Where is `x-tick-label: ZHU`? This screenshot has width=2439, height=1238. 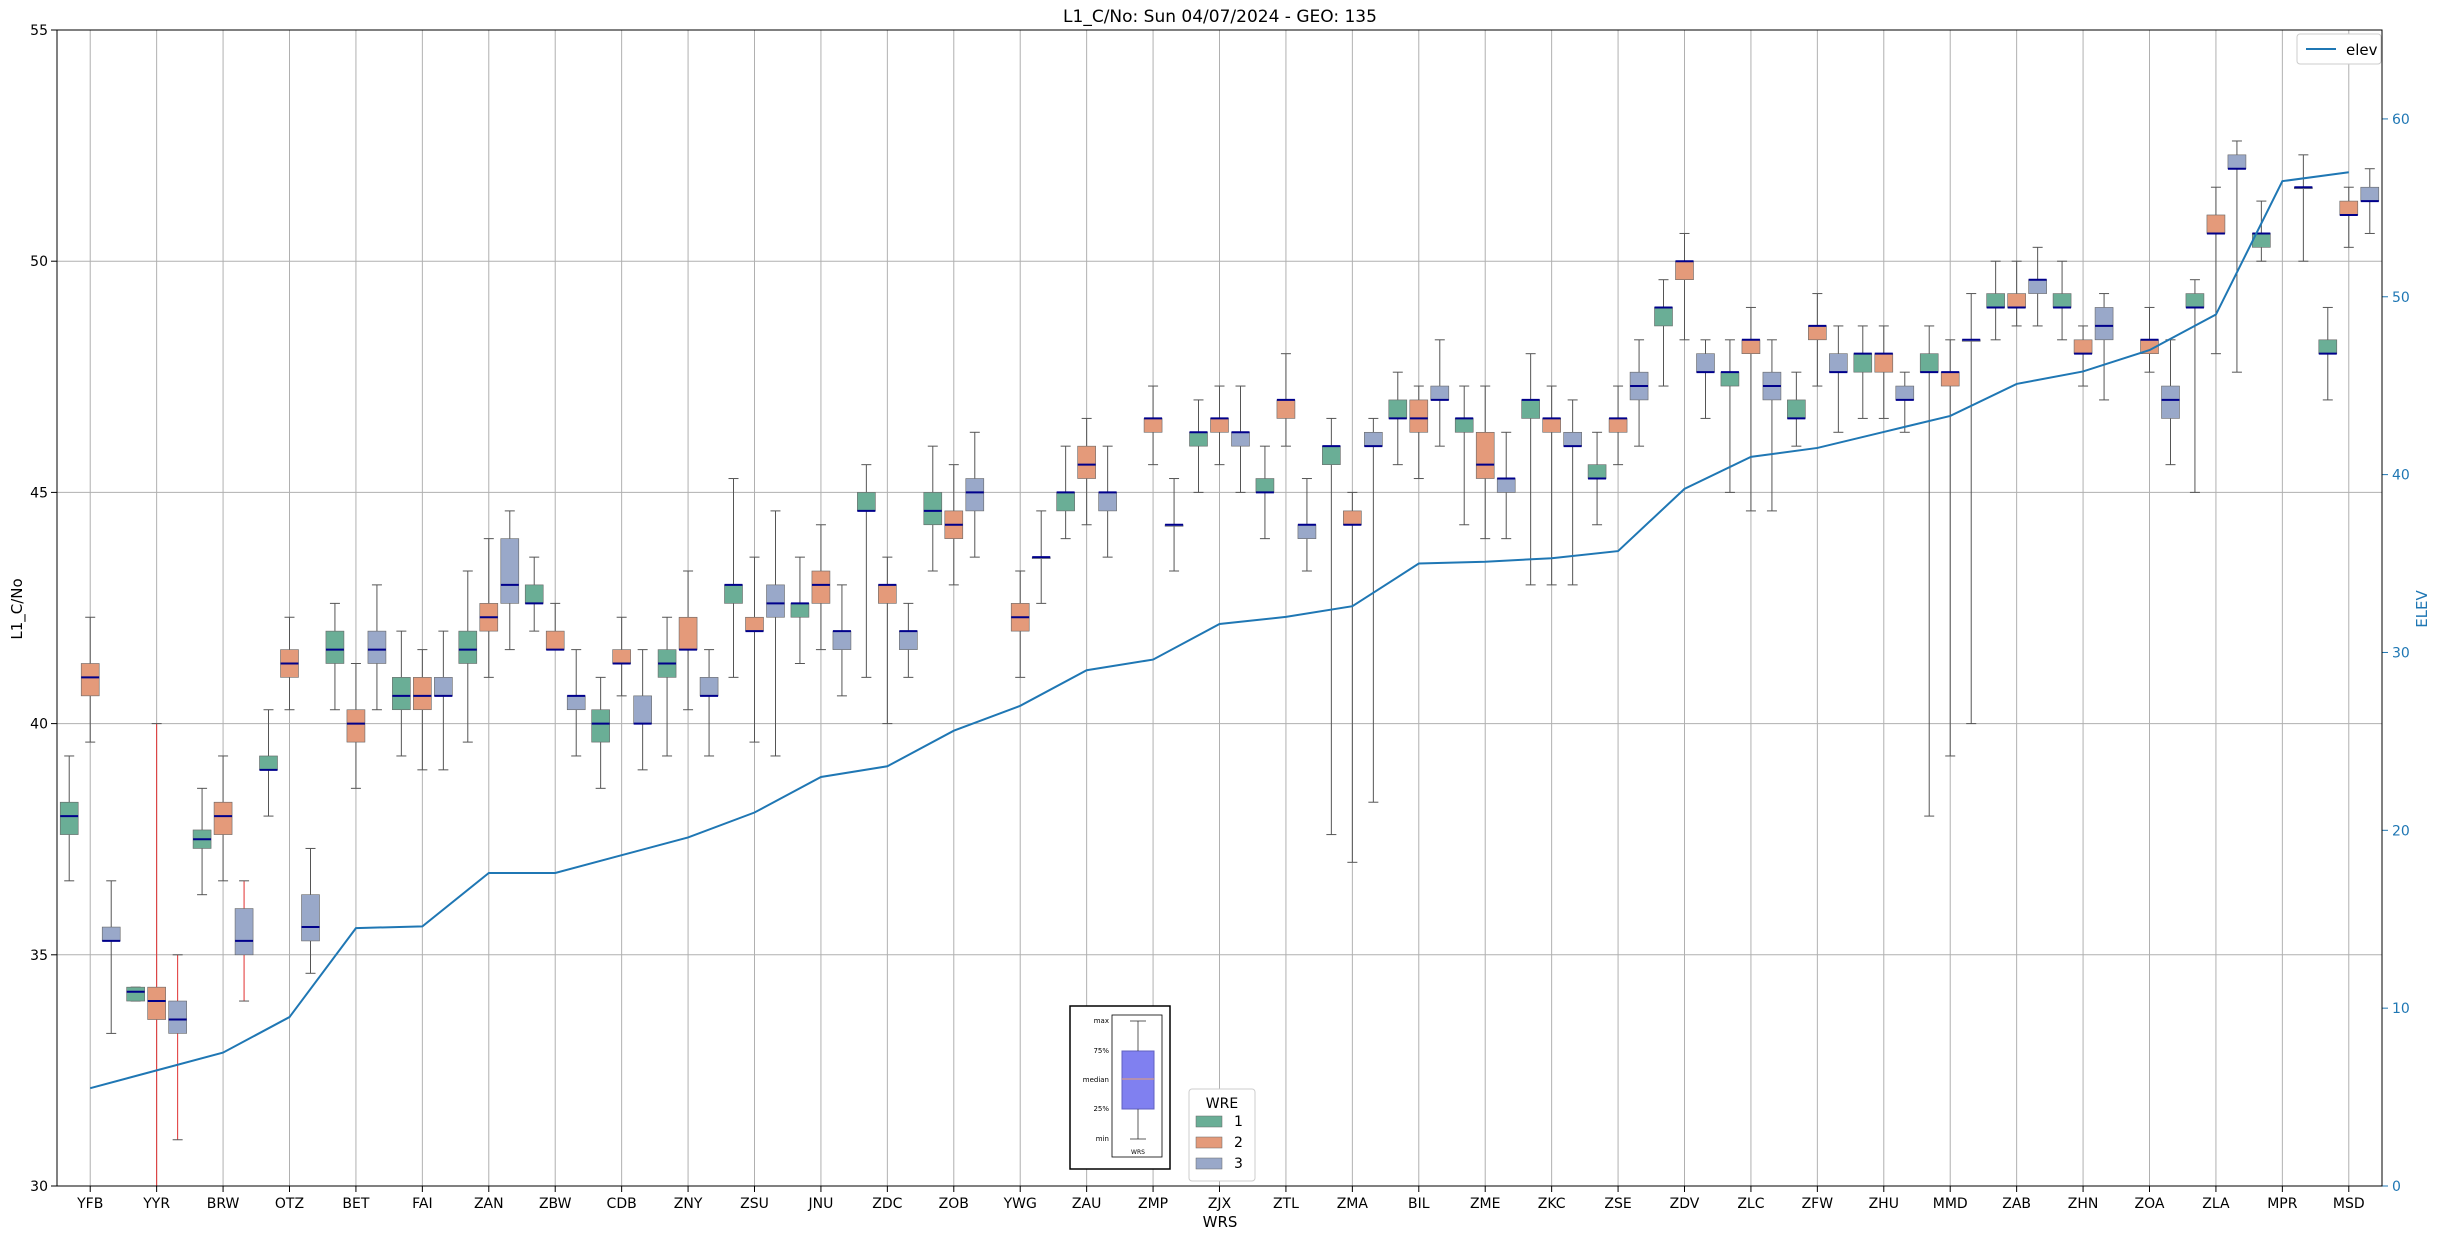 x-tick-label: ZHU is located at coordinates (1884, 1204).